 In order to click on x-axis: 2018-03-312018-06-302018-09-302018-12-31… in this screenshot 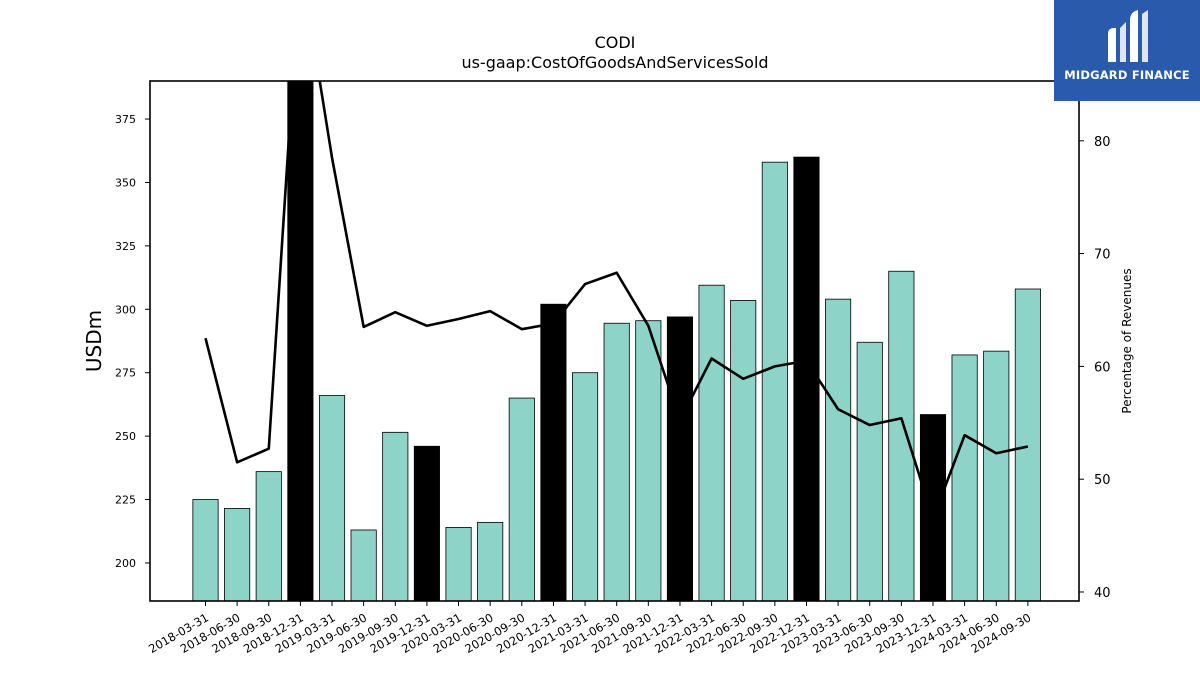, I will do `click(589, 628)`.